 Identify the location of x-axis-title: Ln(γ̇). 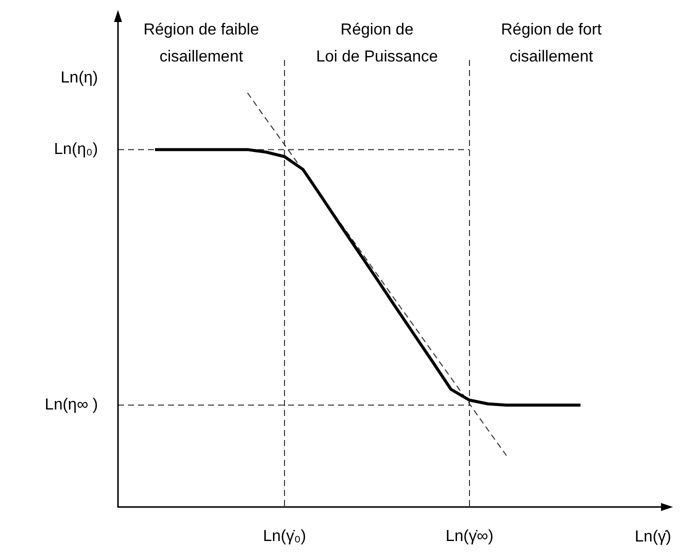
(653, 537).